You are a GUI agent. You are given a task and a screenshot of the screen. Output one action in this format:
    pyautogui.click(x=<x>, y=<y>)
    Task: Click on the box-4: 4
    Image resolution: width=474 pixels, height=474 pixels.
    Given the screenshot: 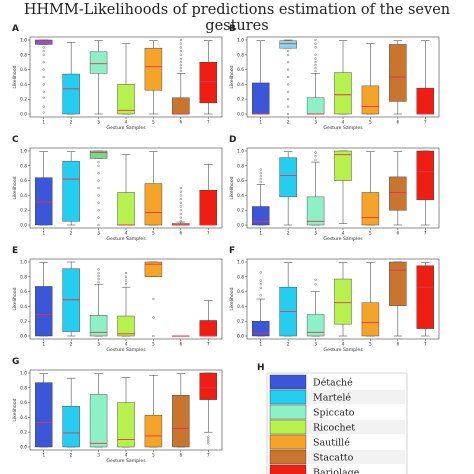 What is the action you would take?
    pyautogui.click(x=126, y=418)
    